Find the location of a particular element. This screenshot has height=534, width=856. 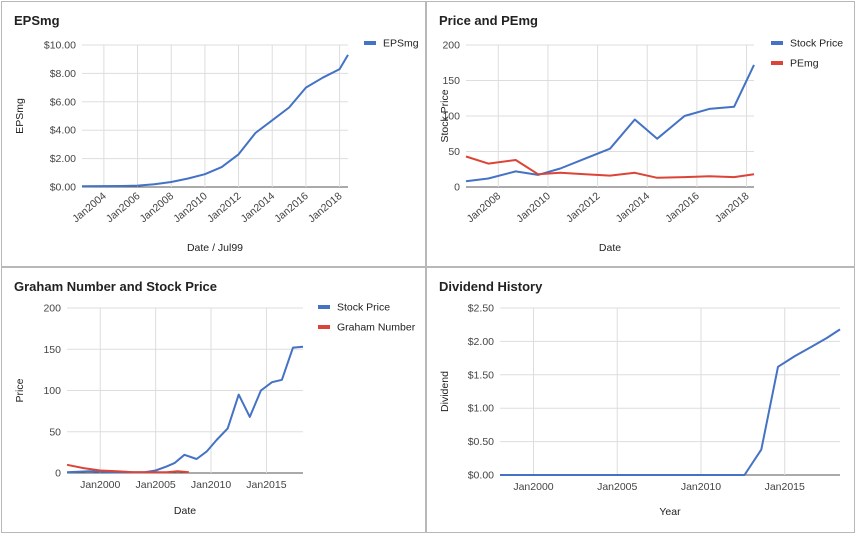

eps-x-tick-label: Jan2006 is located at coordinates (123, 207).